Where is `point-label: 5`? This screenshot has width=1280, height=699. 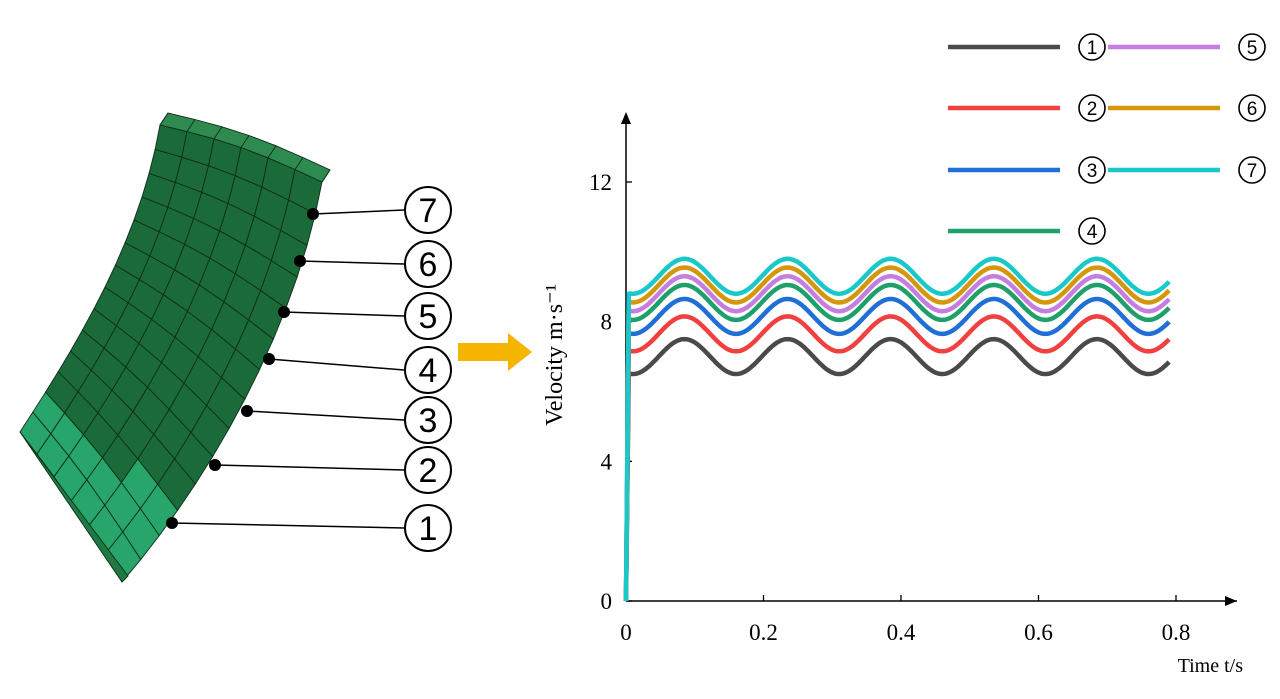
point-label: 5 is located at coordinates (428, 317).